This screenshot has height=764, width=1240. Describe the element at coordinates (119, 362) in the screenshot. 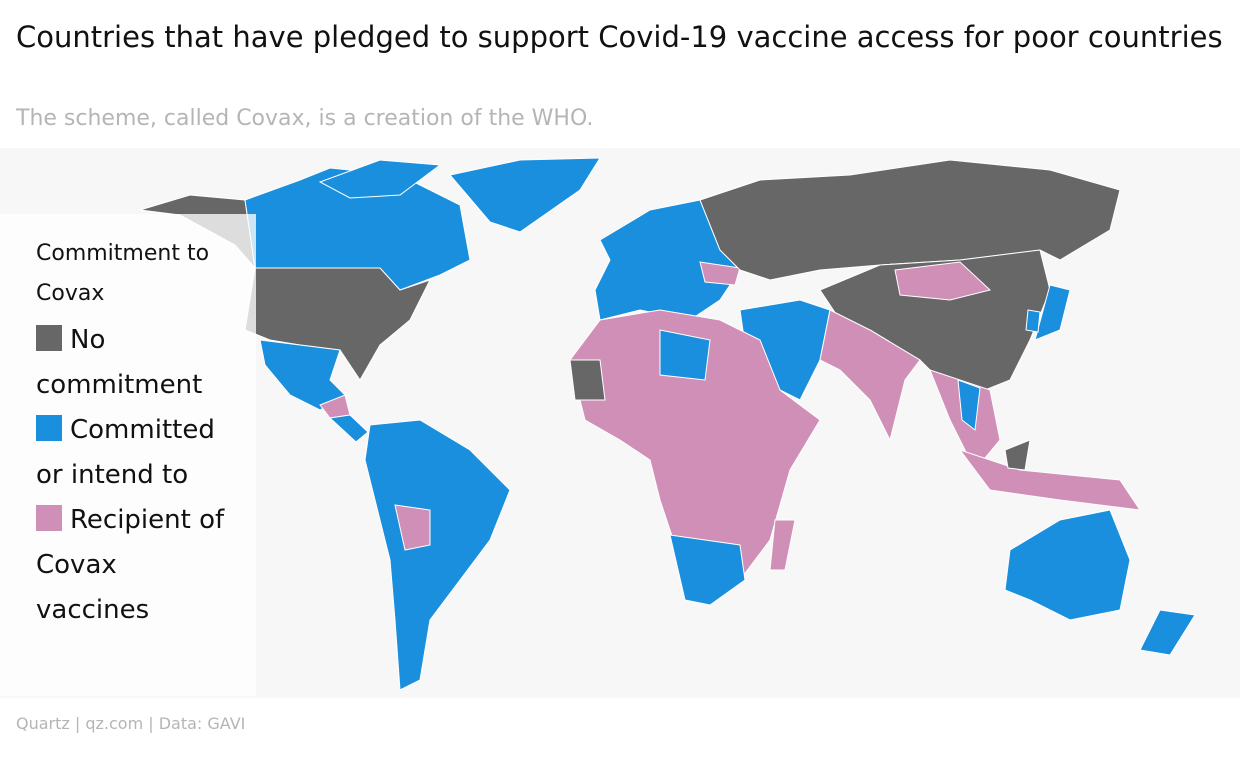

I see `legend-label: No commitment` at that location.